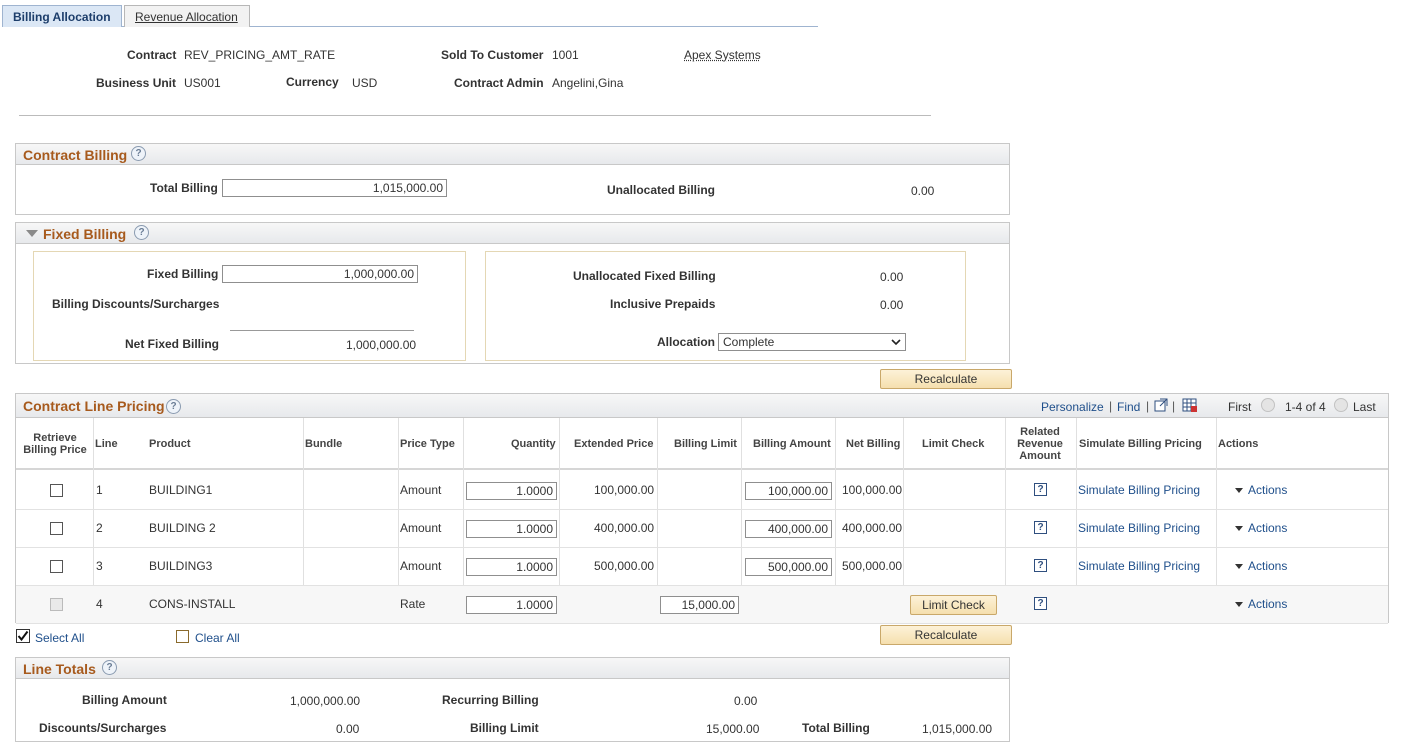 This screenshot has width=1401, height=748. Describe the element at coordinates (170, 444) in the screenshot. I see `col-product: Product` at that location.